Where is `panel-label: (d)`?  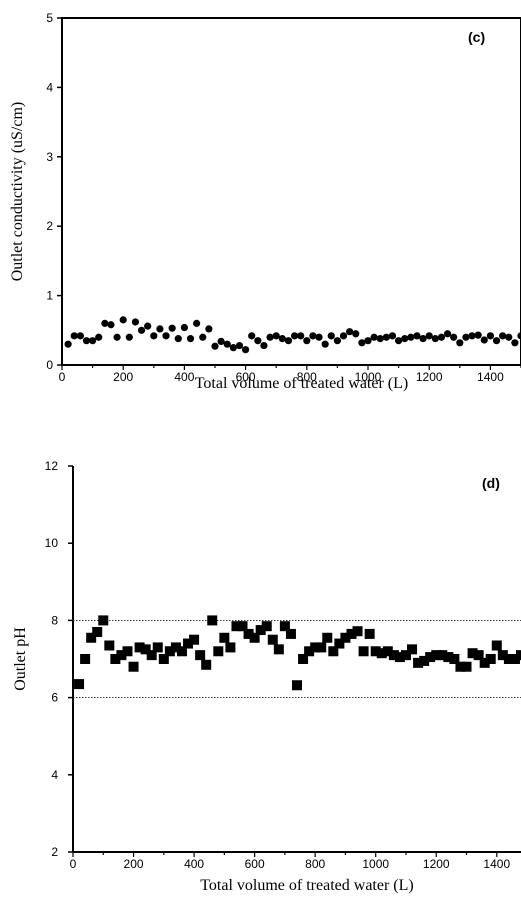
panel-label: (d) is located at coordinates (491, 483).